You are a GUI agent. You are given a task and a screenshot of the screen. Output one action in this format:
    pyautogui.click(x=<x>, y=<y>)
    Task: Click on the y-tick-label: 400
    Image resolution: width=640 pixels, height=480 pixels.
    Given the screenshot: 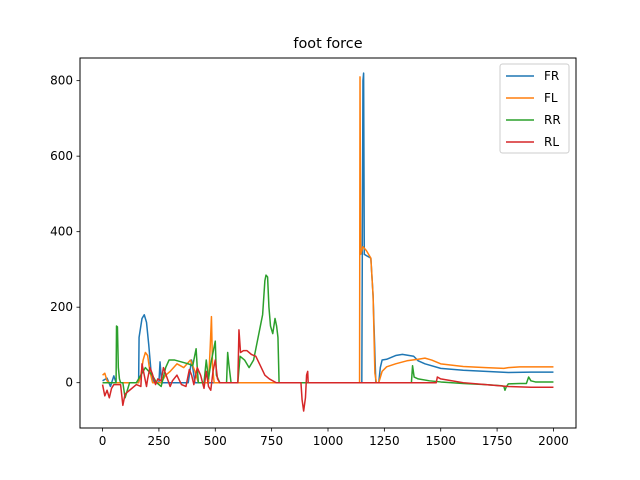 What is the action you would take?
    pyautogui.click(x=61, y=232)
    